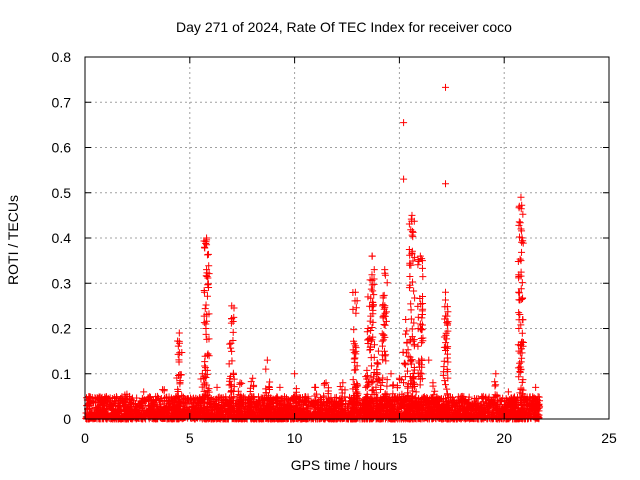 This screenshot has width=640, height=480. Describe the element at coordinates (62, 193) in the screenshot. I see `y-tick-label: 0.5` at that location.